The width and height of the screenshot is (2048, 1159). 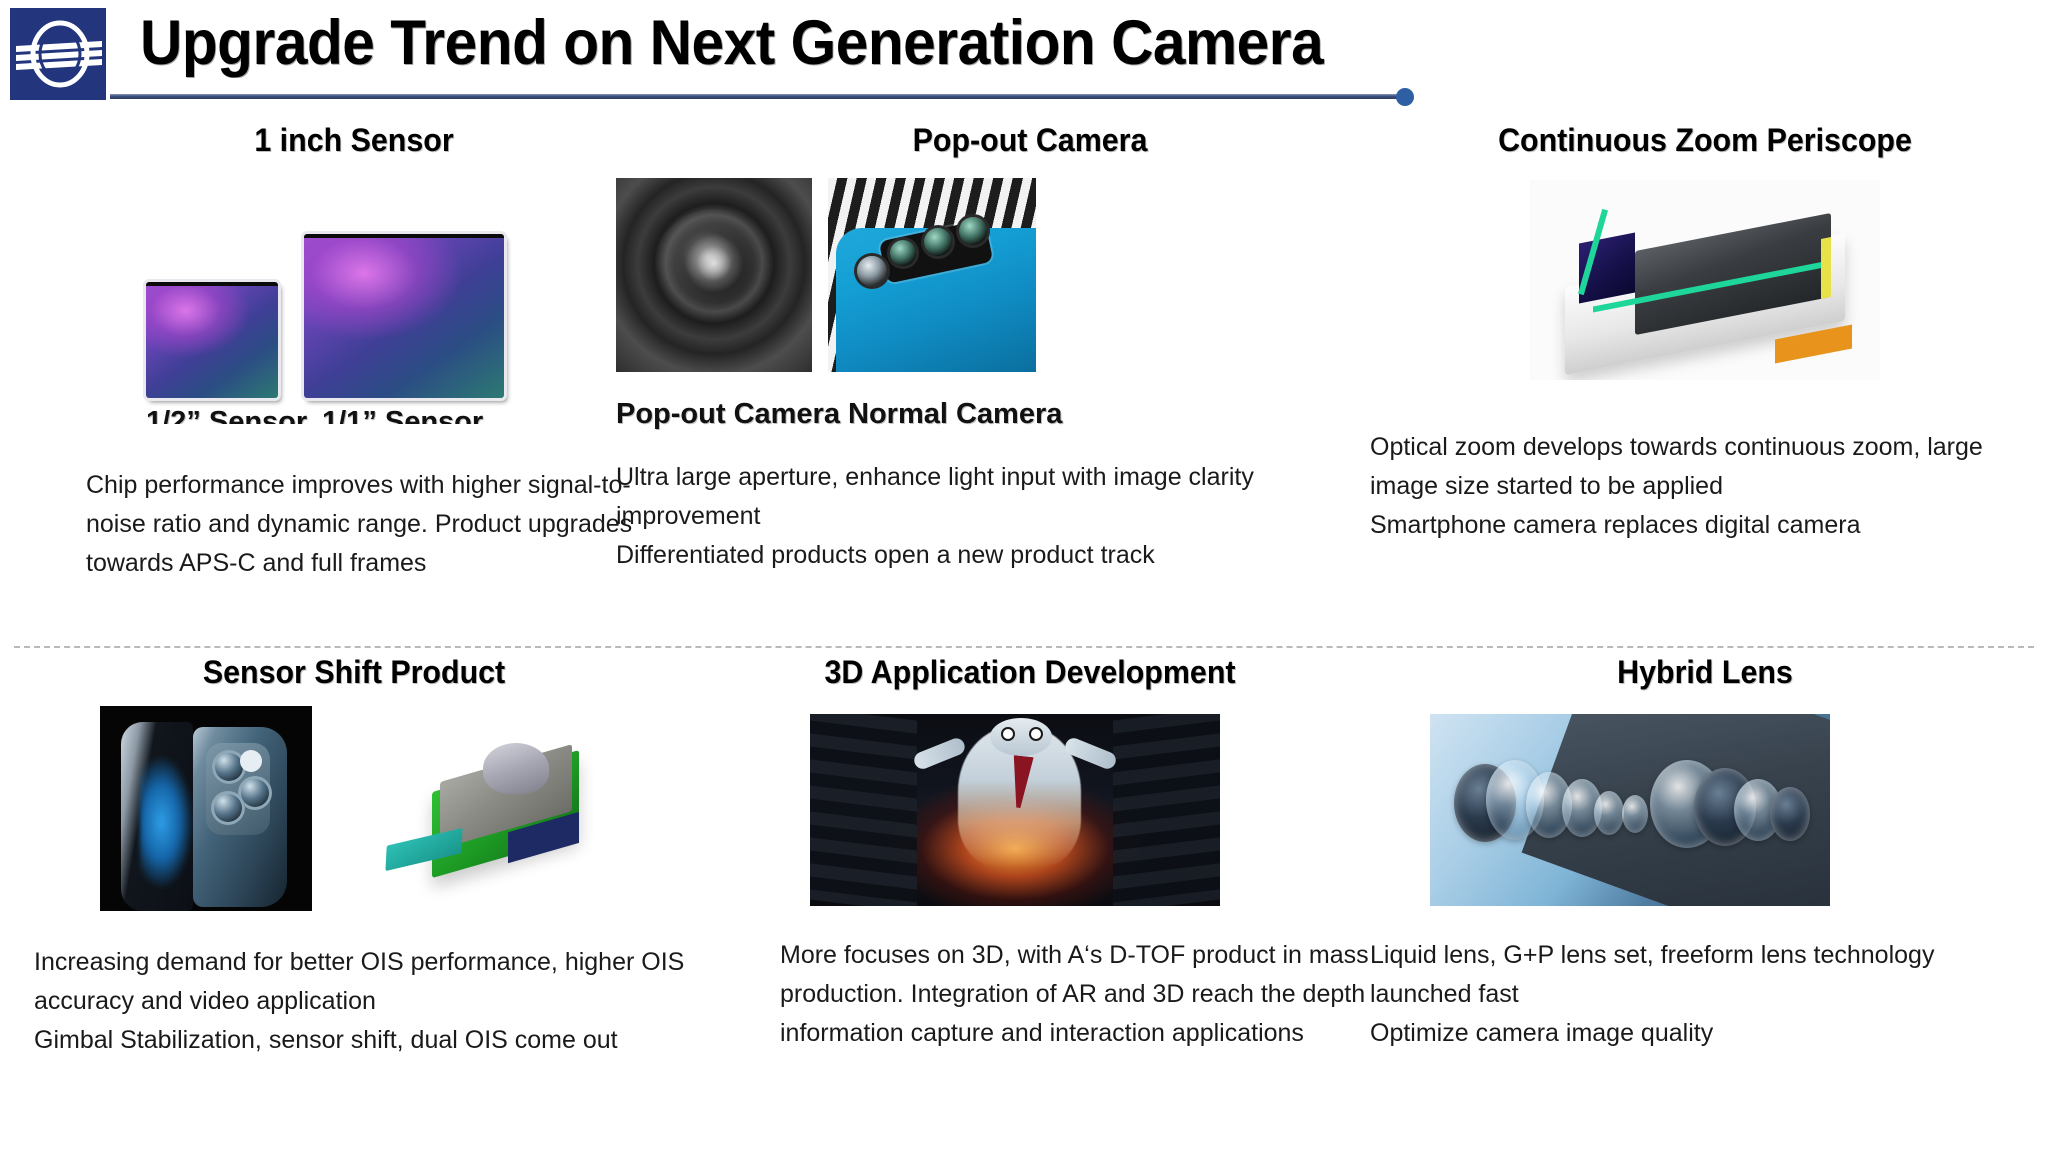 What do you see at coordinates (493, 810) in the screenshot?
I see `image-ois-actuator-module` at bounding box center [493, 810].